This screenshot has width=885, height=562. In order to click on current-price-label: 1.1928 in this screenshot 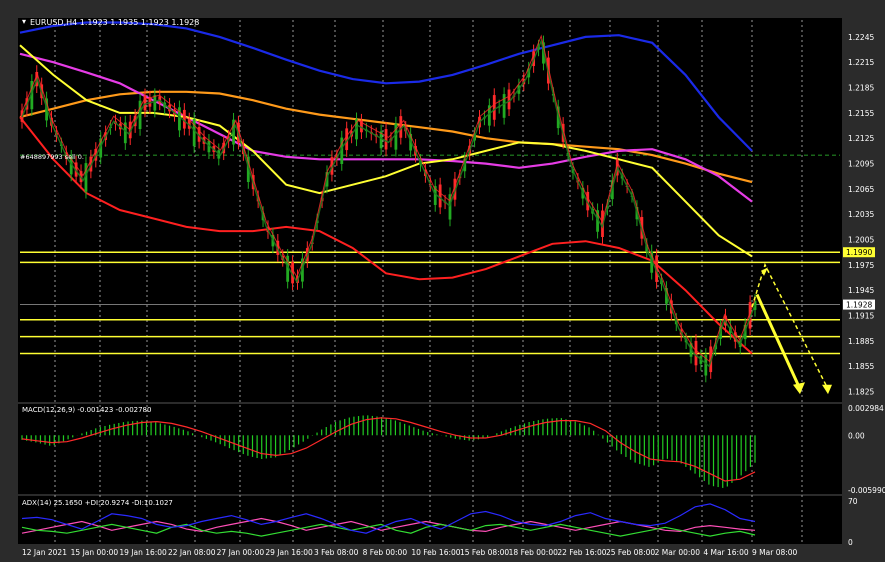, I will do `click(859, 305)`.